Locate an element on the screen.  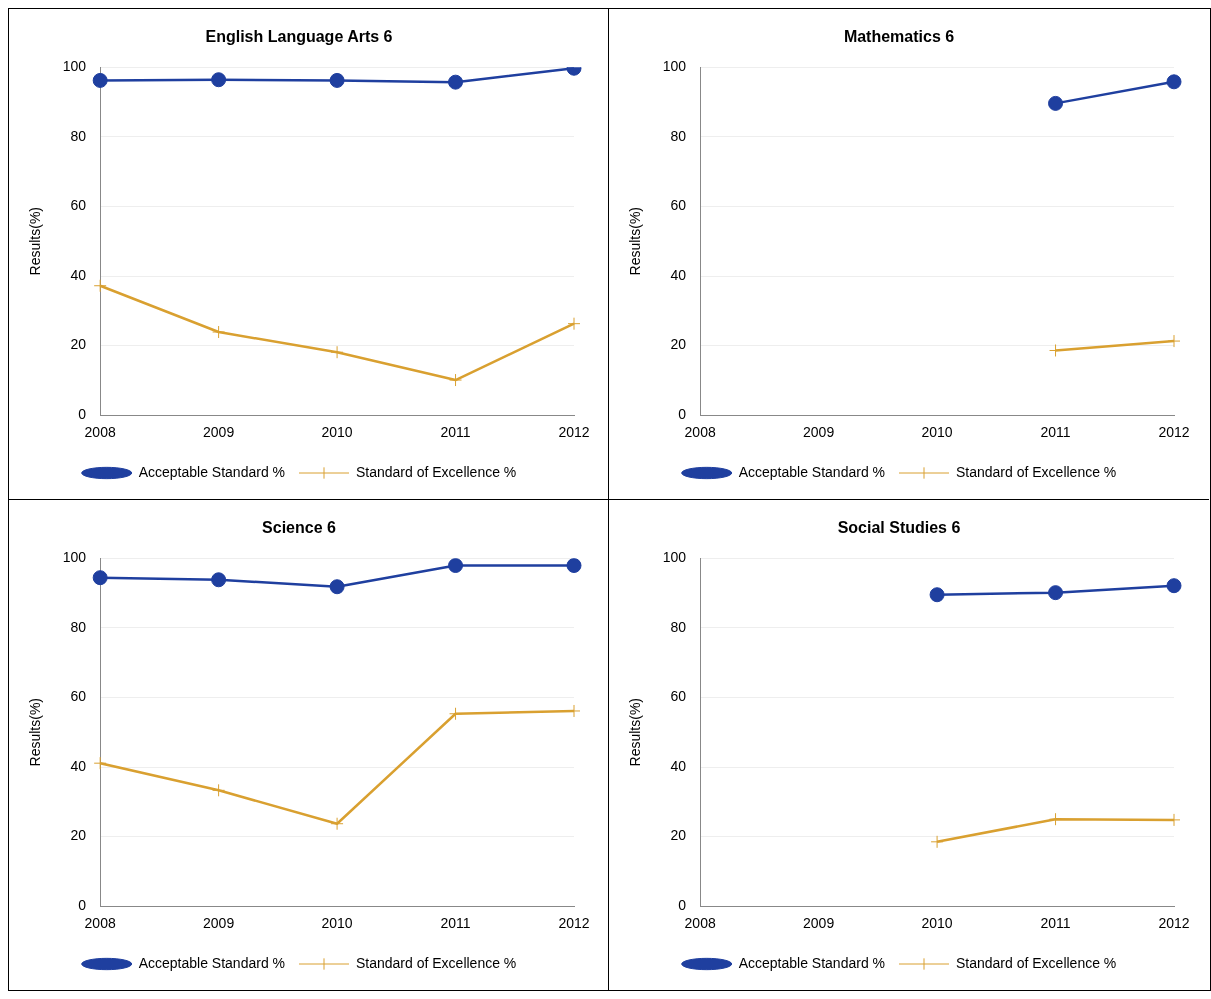
chart-title: Science 6 is located at coordinates (299, 528).